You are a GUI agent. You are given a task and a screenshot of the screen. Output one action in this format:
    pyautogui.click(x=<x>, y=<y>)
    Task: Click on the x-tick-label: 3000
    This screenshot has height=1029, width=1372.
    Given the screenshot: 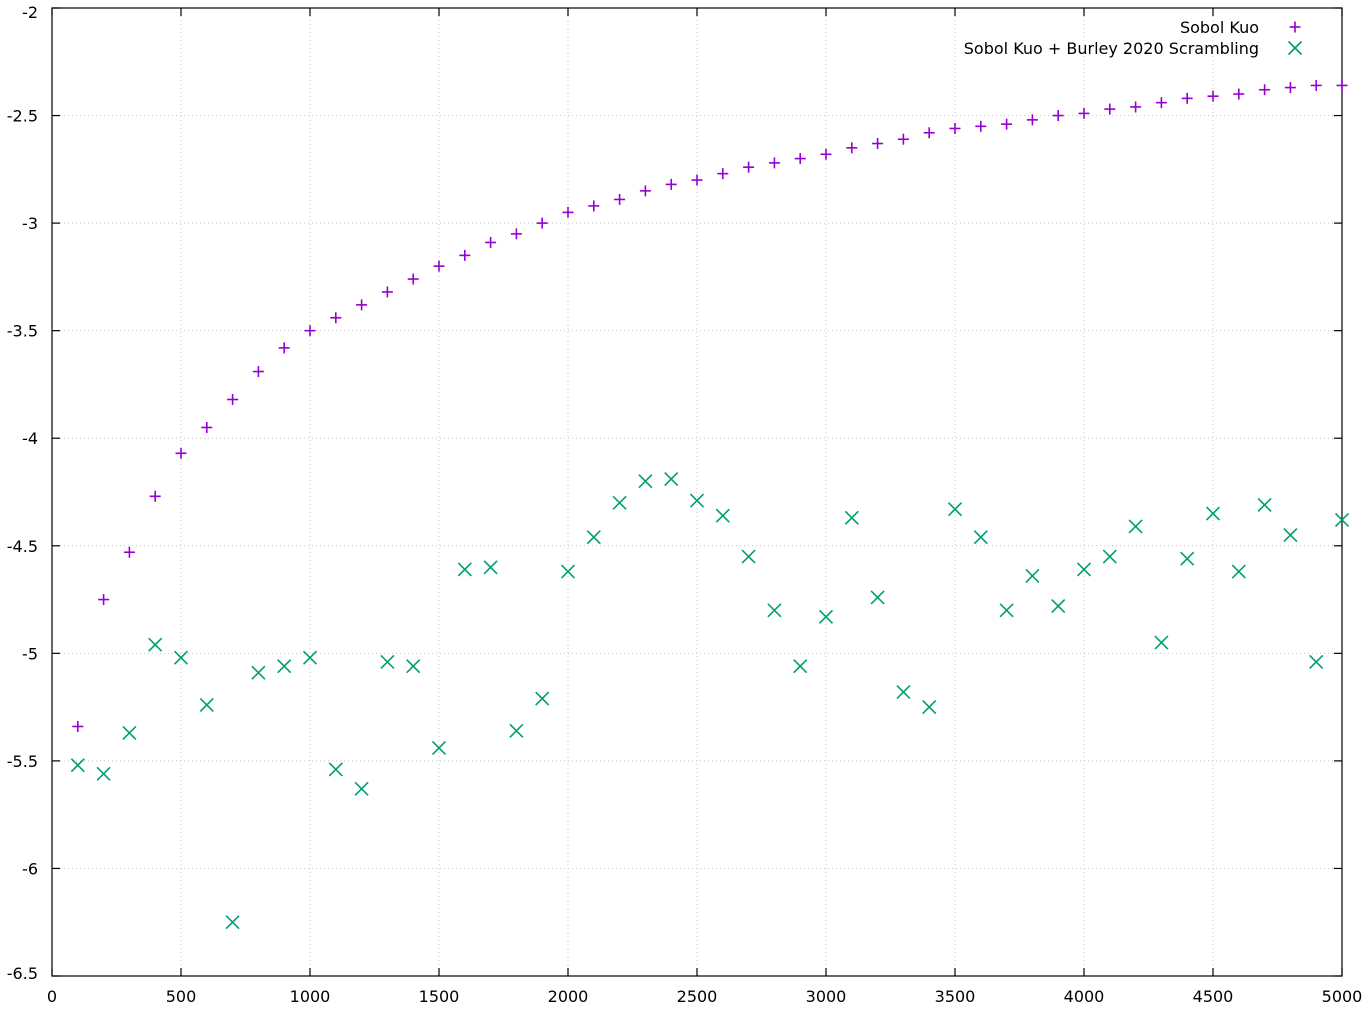 What is the action you would take?
    pyautogui.click(x=826, y=996)
    